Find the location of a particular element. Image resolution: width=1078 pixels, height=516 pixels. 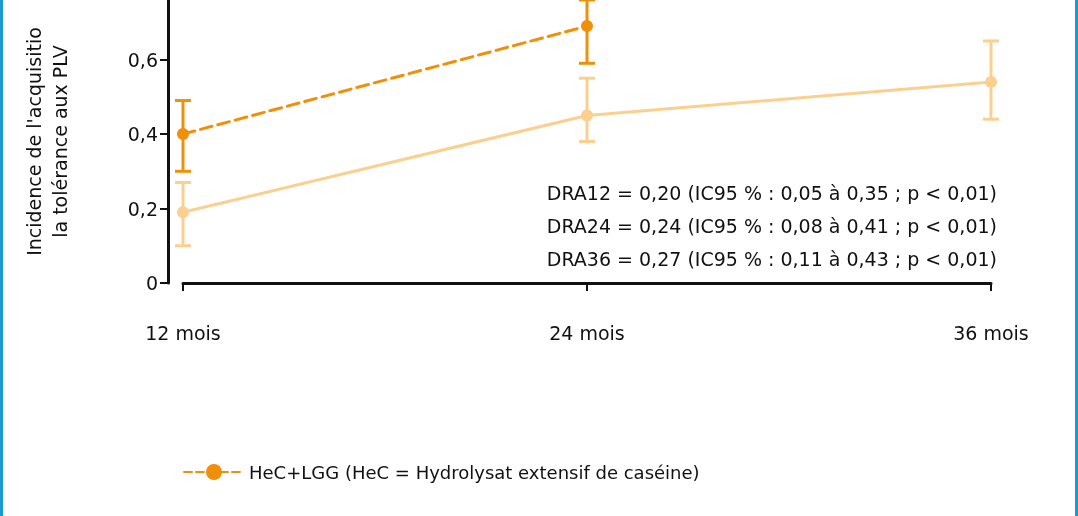

annotation: DRA12 = 0,20 (IC95 % : 0,05 à 0,35 ; p < 0,01) is located at coordinates (771, 192).